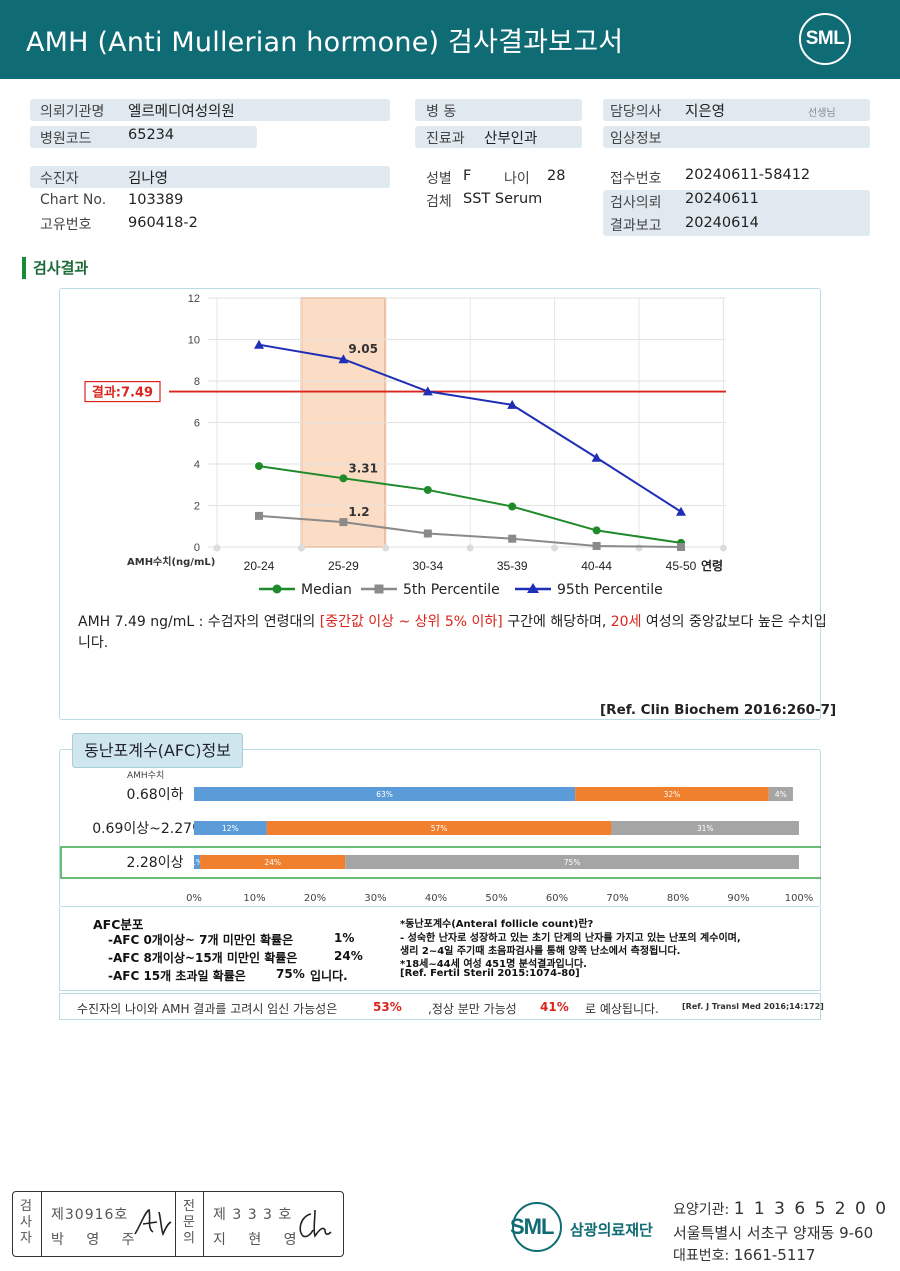  Describe the element at coordinates (451, 590) in the screenshot. I see `legend-label: 5th Percentile` at that location.